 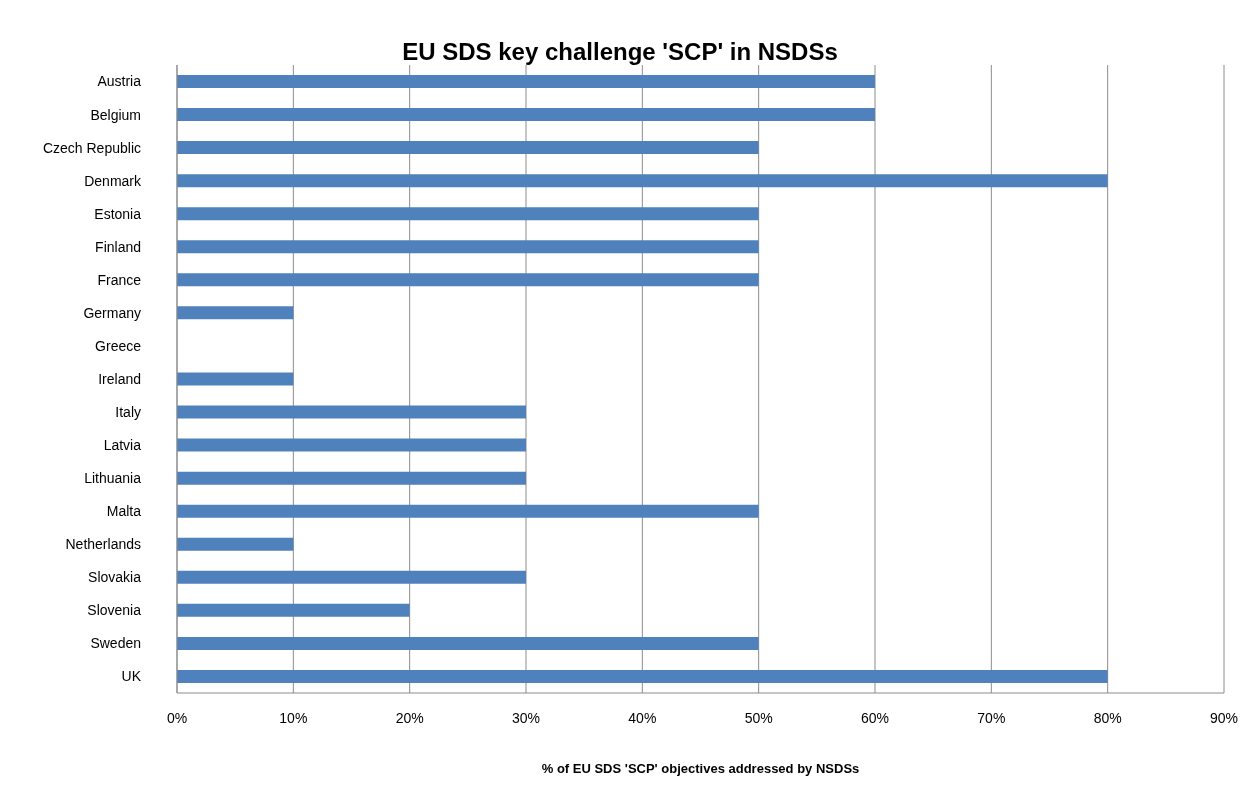 I want to click on x-tick-label: 70%, so click(x=991, y=717).